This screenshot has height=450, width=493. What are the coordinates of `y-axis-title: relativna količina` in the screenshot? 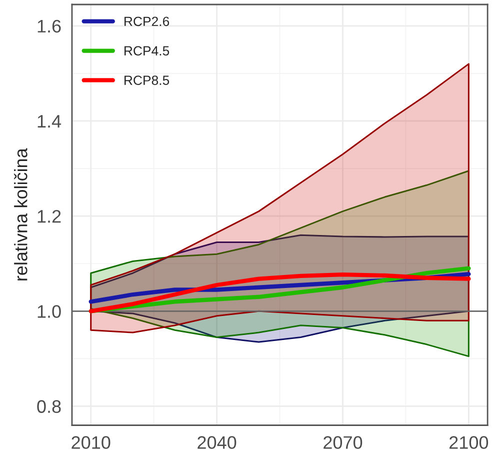 It's located at (21, 214).